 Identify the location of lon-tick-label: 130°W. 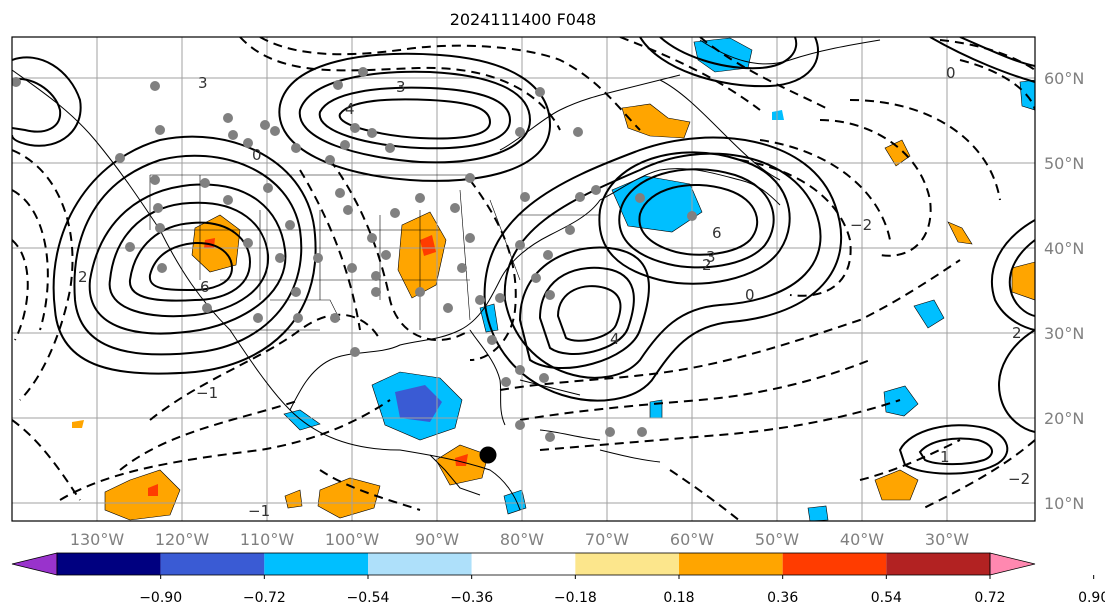
(97, 539).